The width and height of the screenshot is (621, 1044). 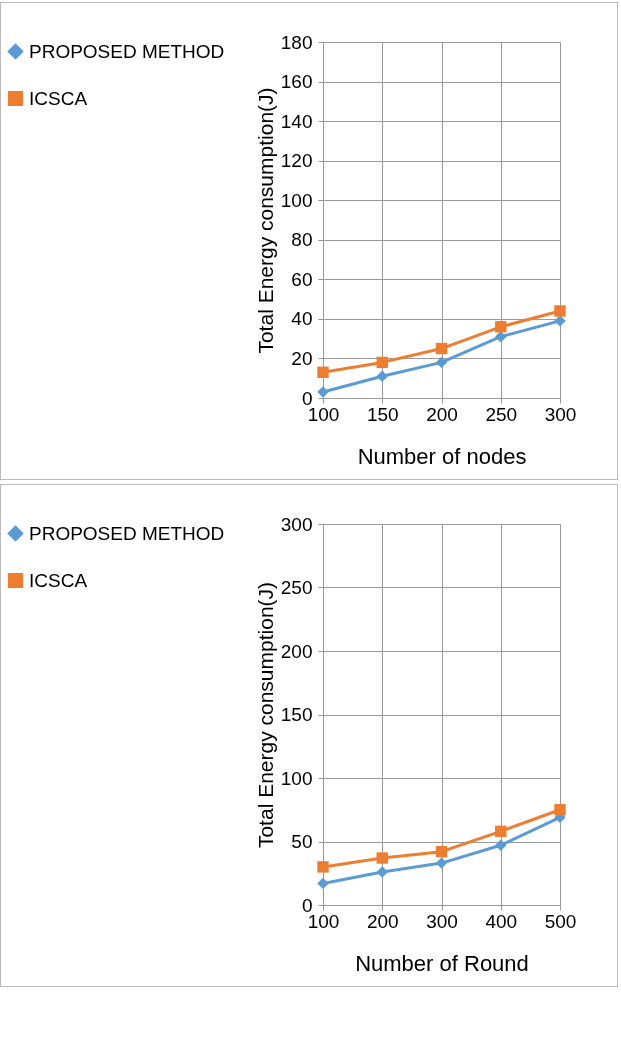 I want to click on y-tick-label: 180, so click(x=296, y=42).